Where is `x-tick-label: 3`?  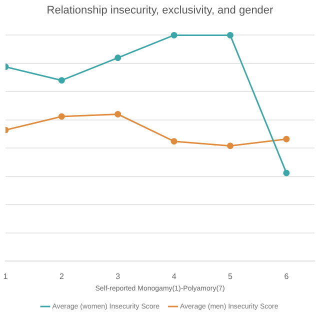 x-tick-label: 3 is located at coordinates (118, 277).